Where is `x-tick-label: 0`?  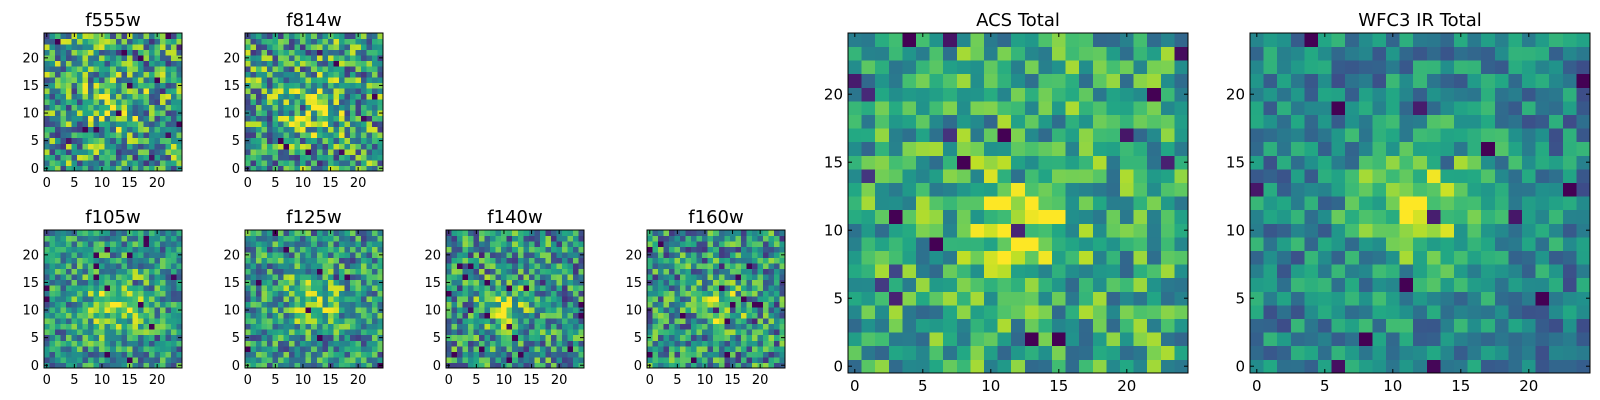
x-tick-label: 0 is located at coordinates (248, 380).